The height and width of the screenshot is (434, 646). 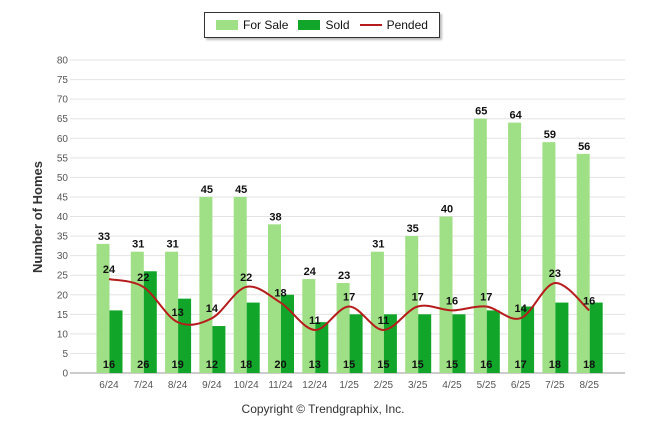 What do you see at coordinates (63, 315) in the screenshot?
I see `y-tick-label: 15` at bounding box center [63, 315].